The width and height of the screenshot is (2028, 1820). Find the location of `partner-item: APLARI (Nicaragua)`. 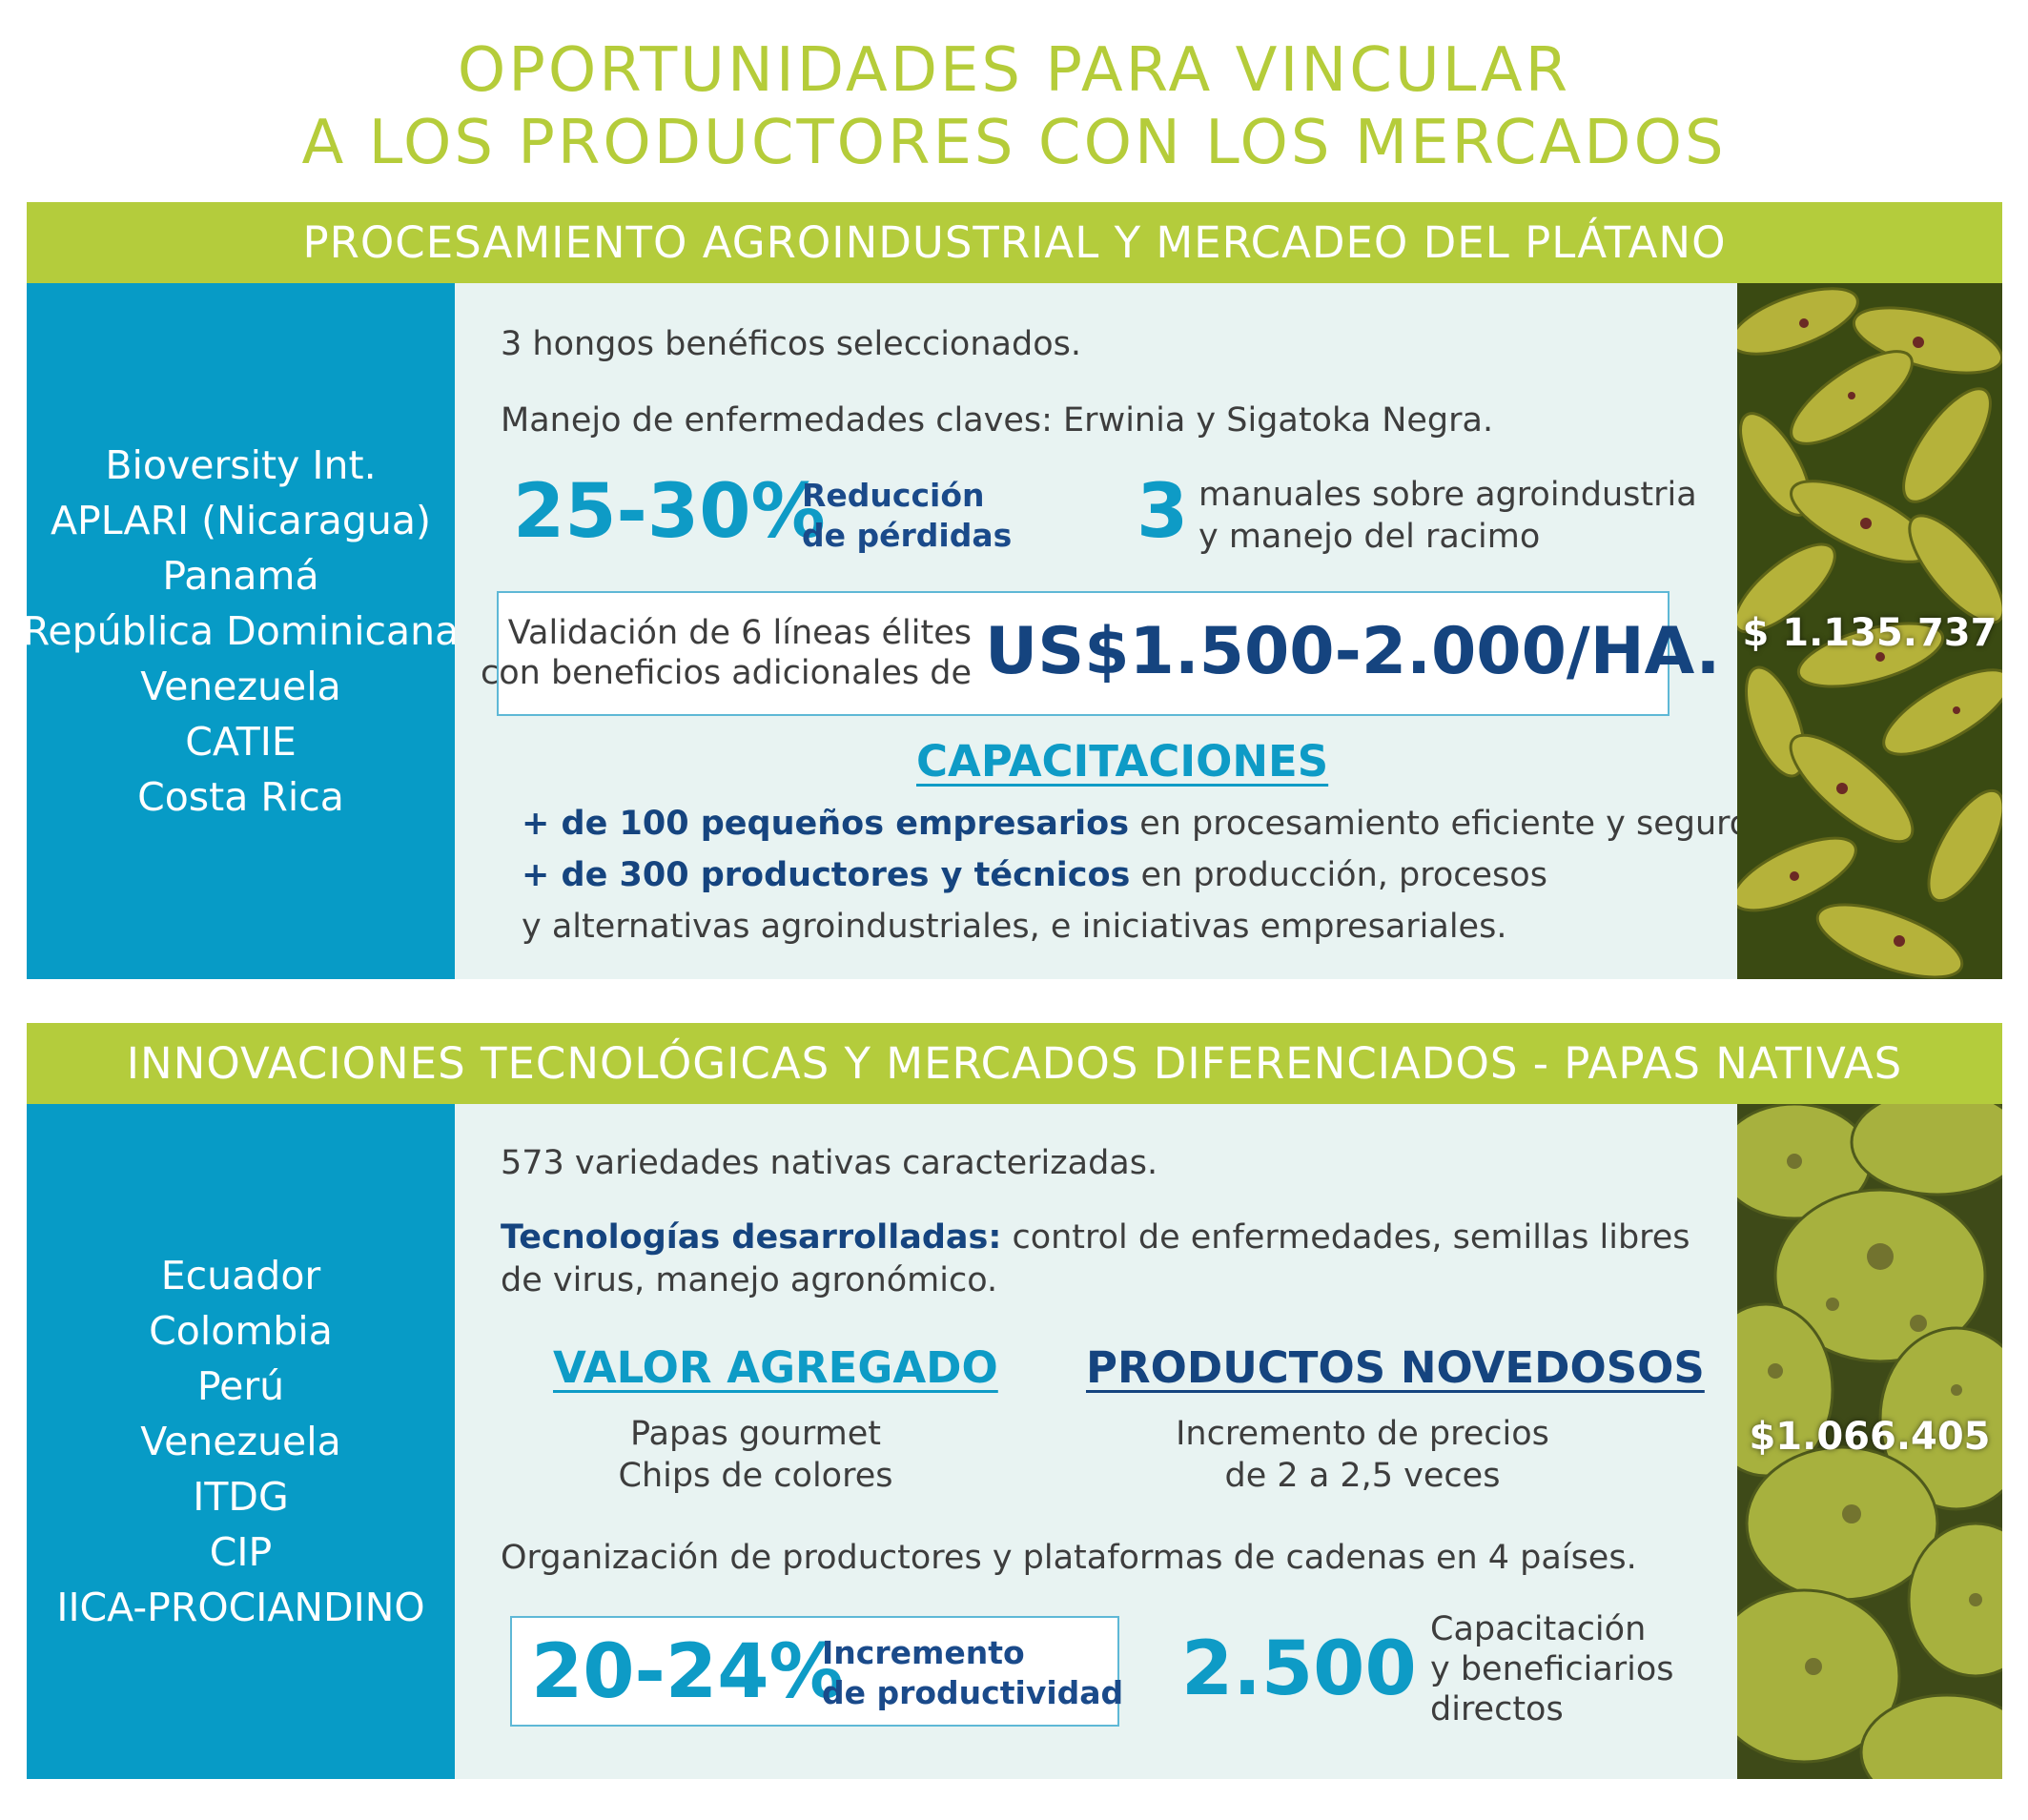

partner-item: APLARI (Nicaragua) is located at coordinates (241, 520).